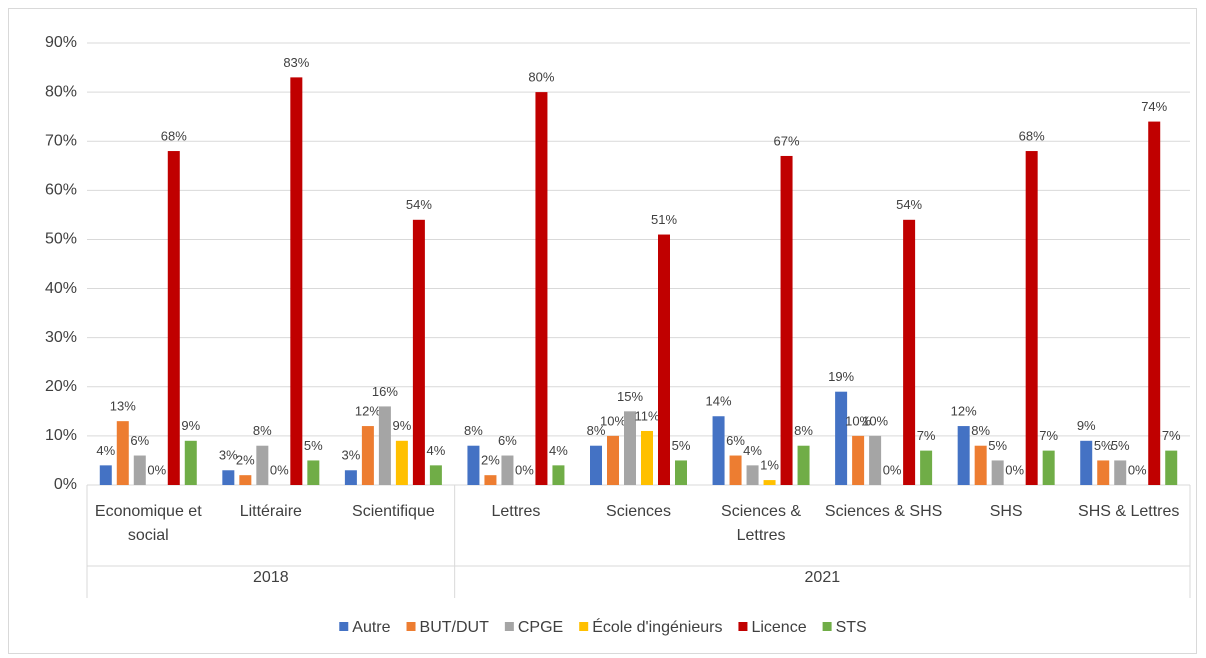  Describe the element at coordinates (61, 190) in the screenshot. I see `y-tick-label: 60%` at that location.